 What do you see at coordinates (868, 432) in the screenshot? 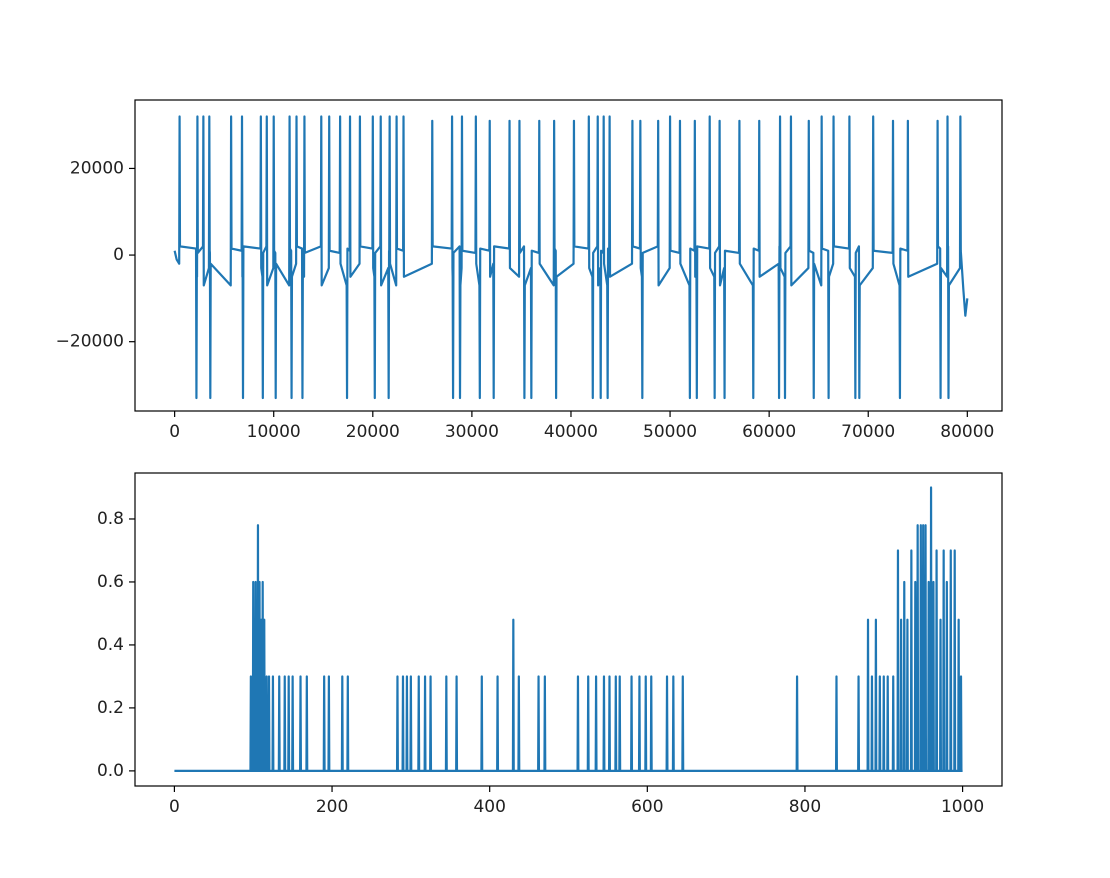
I see `x-tick-label: 70000` at bounding box center [868, 432].